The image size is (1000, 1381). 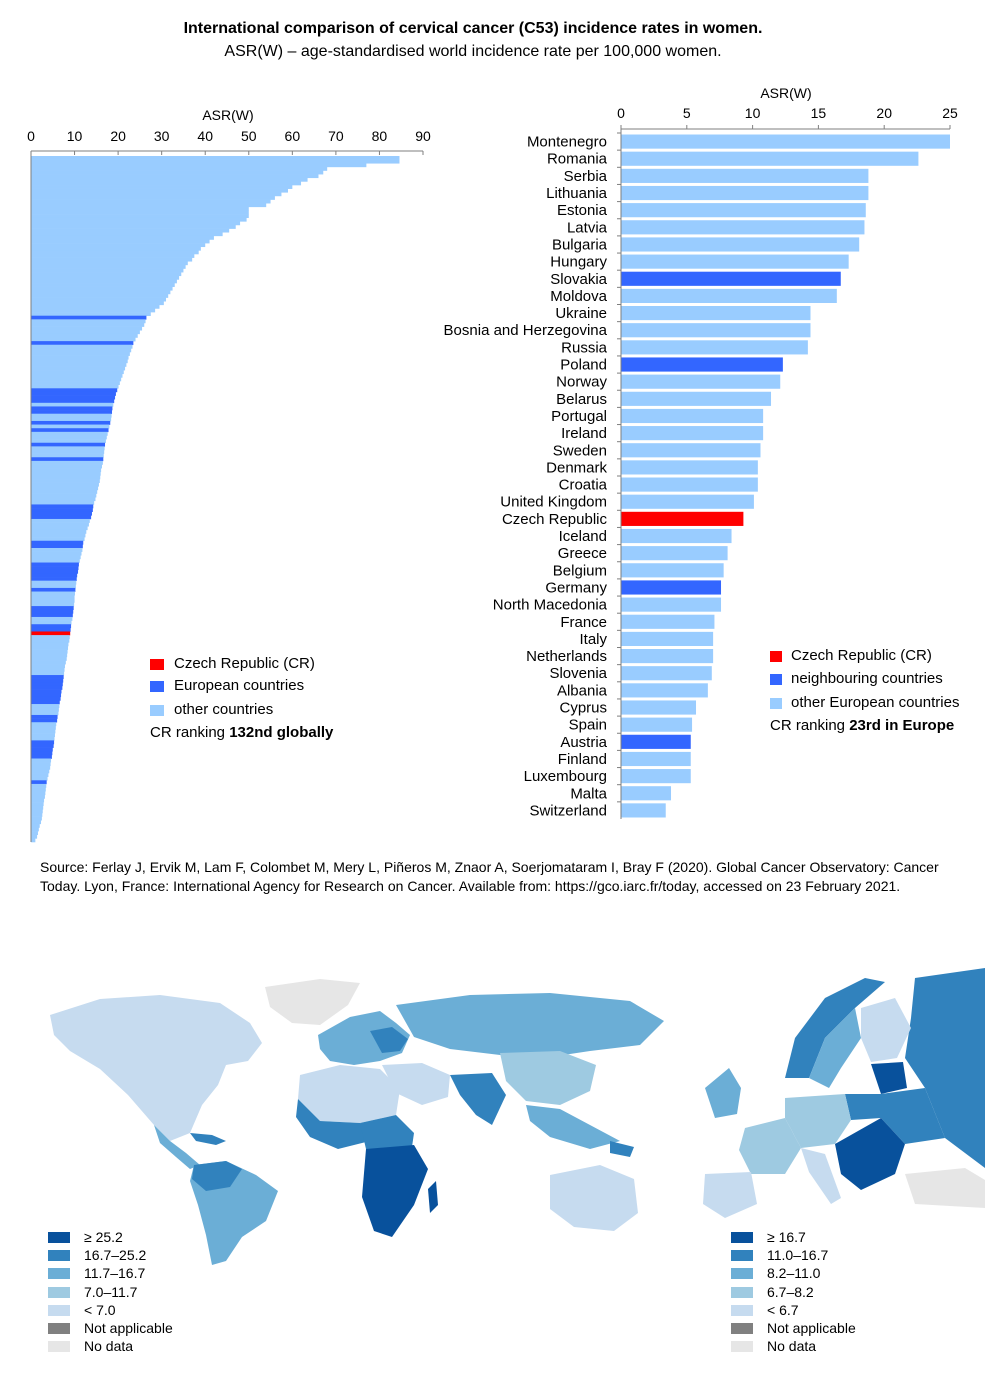 What do you see at coordinates (753, 113) in the screenshot?
I see `europe-x-tick-label: 10` at bounding box center [753, 113].